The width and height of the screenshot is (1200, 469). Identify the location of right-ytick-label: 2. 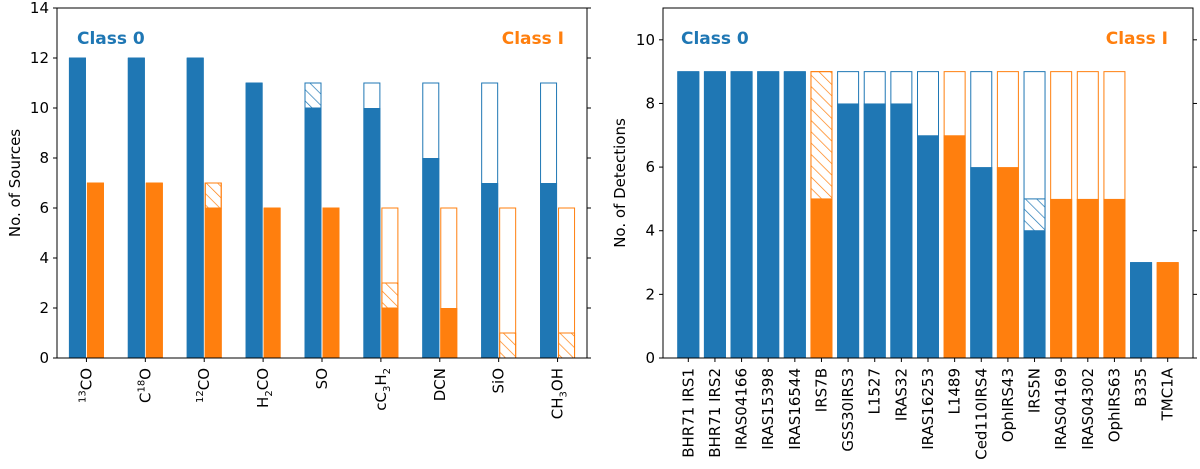
(650, 294).